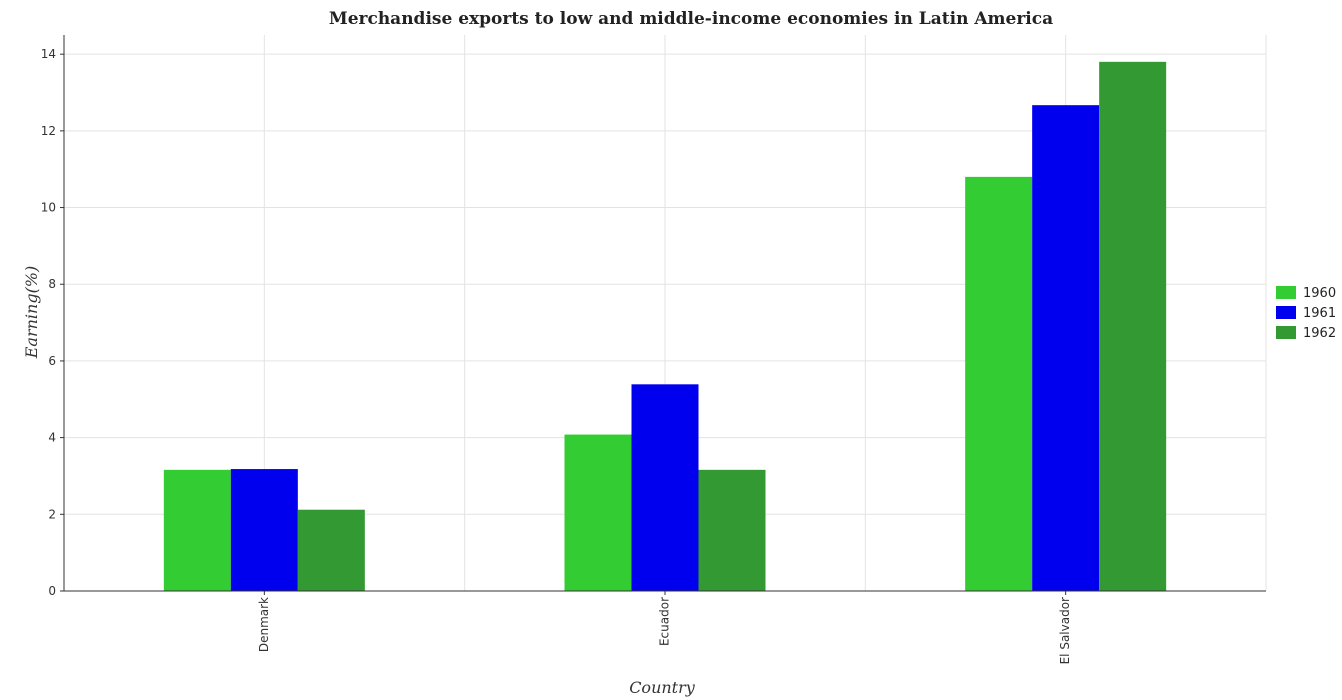  I want to click on x-tick-label: El Salvador, so click(1065, 630).